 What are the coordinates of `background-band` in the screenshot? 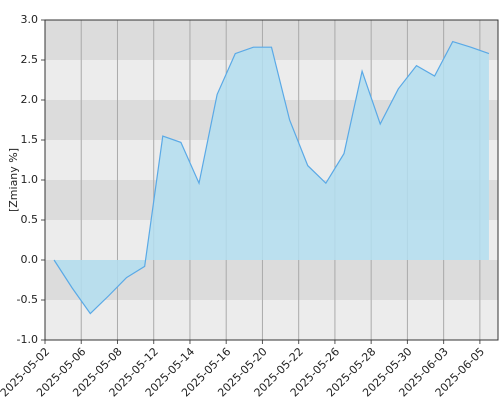 It's located at (271, 320).